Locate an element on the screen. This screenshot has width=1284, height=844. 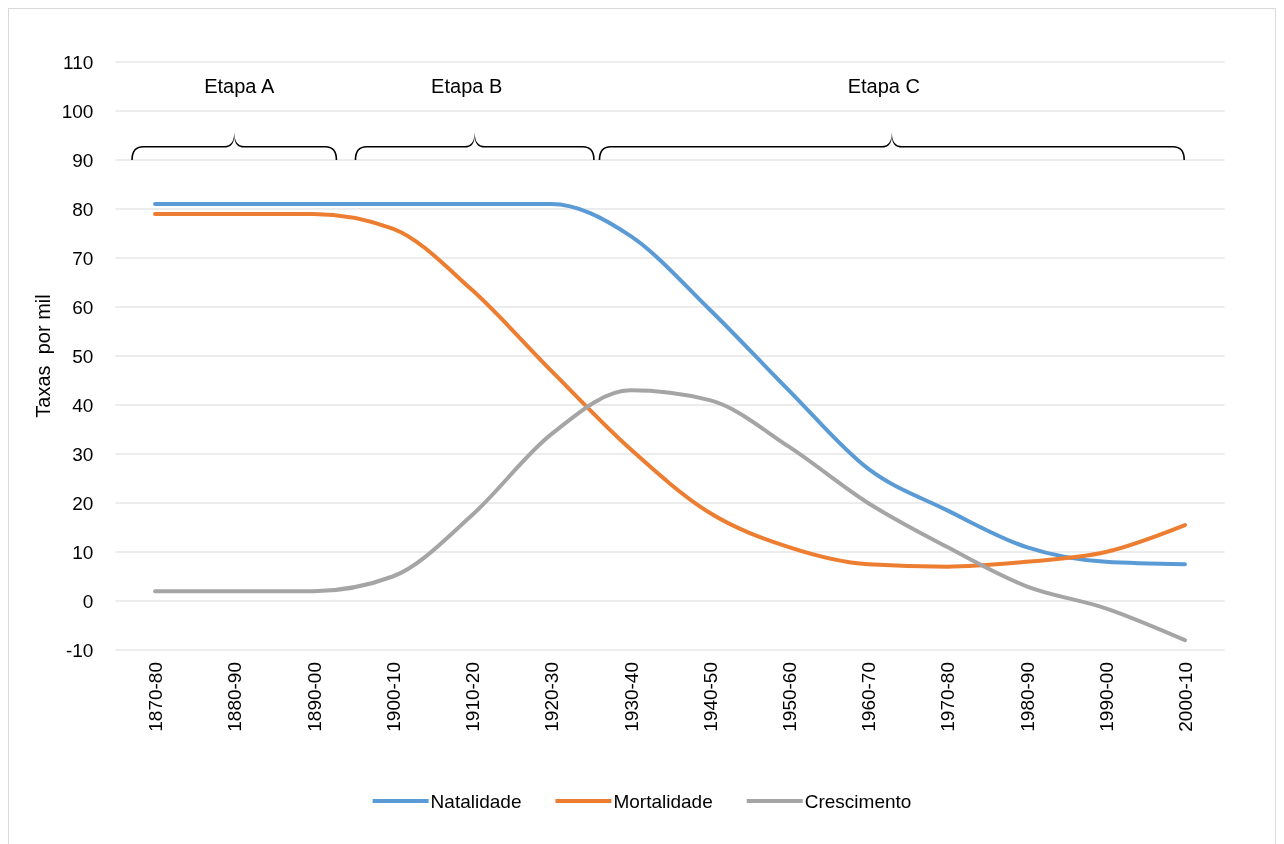
y-tick-label: 60 is located at coordinates (83, 307).